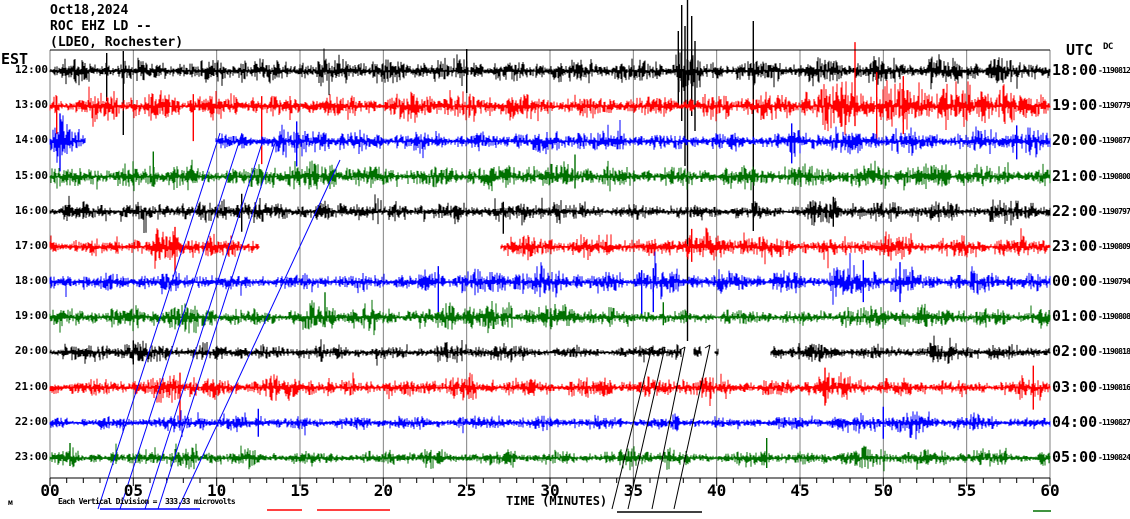  What do you see at coordinates (117, 42) in the screenshot?
I see `location-label: (LDEO, Rochester)` at bounding box center [117, 42].